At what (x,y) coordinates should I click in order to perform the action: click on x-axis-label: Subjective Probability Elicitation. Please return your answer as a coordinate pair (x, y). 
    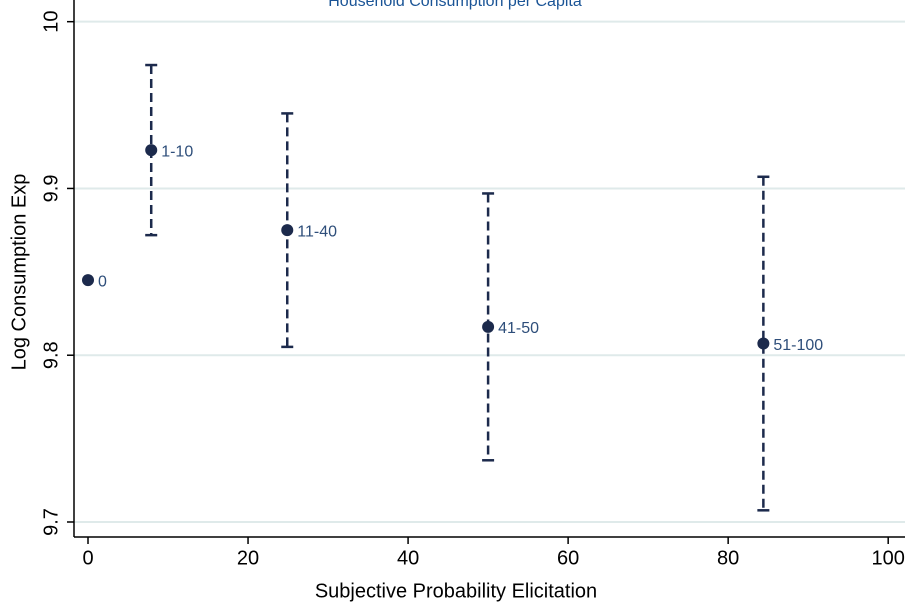
    Looking at the image, I should click on (456, 591).